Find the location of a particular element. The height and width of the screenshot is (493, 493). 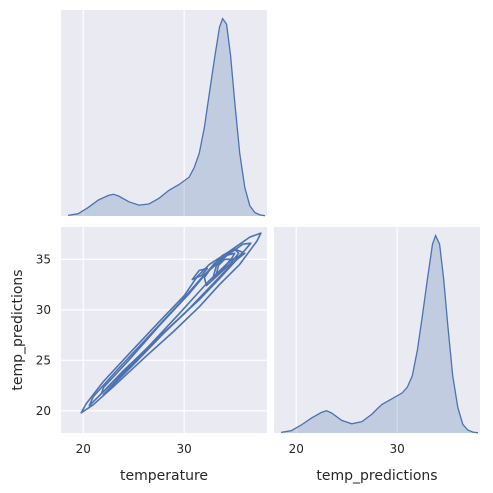

x-axis-label-temperature: temperature is located at coordinates (164, 476).